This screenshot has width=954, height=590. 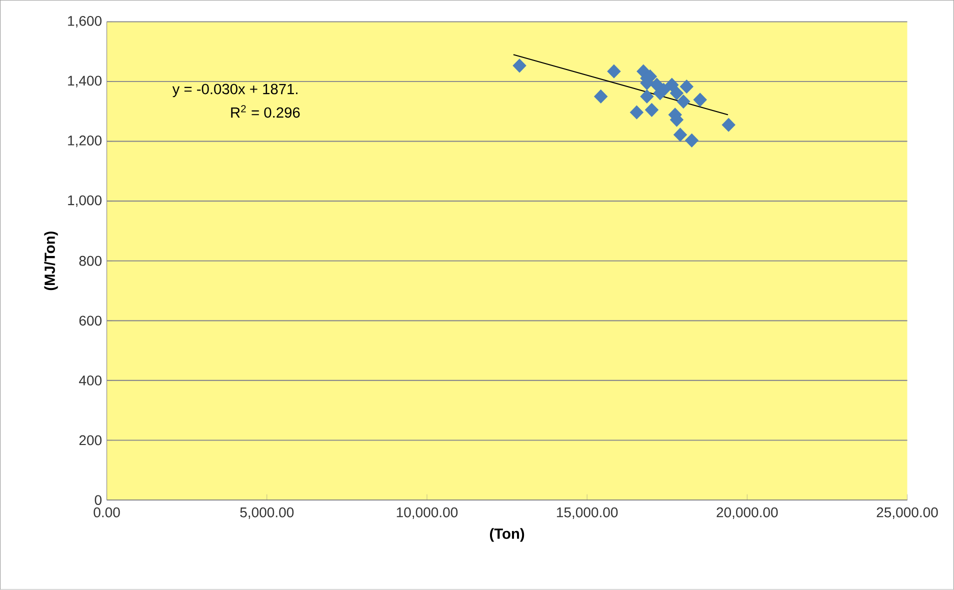 I want to click on y-tick-label: 0, so click(x=98, y=500).